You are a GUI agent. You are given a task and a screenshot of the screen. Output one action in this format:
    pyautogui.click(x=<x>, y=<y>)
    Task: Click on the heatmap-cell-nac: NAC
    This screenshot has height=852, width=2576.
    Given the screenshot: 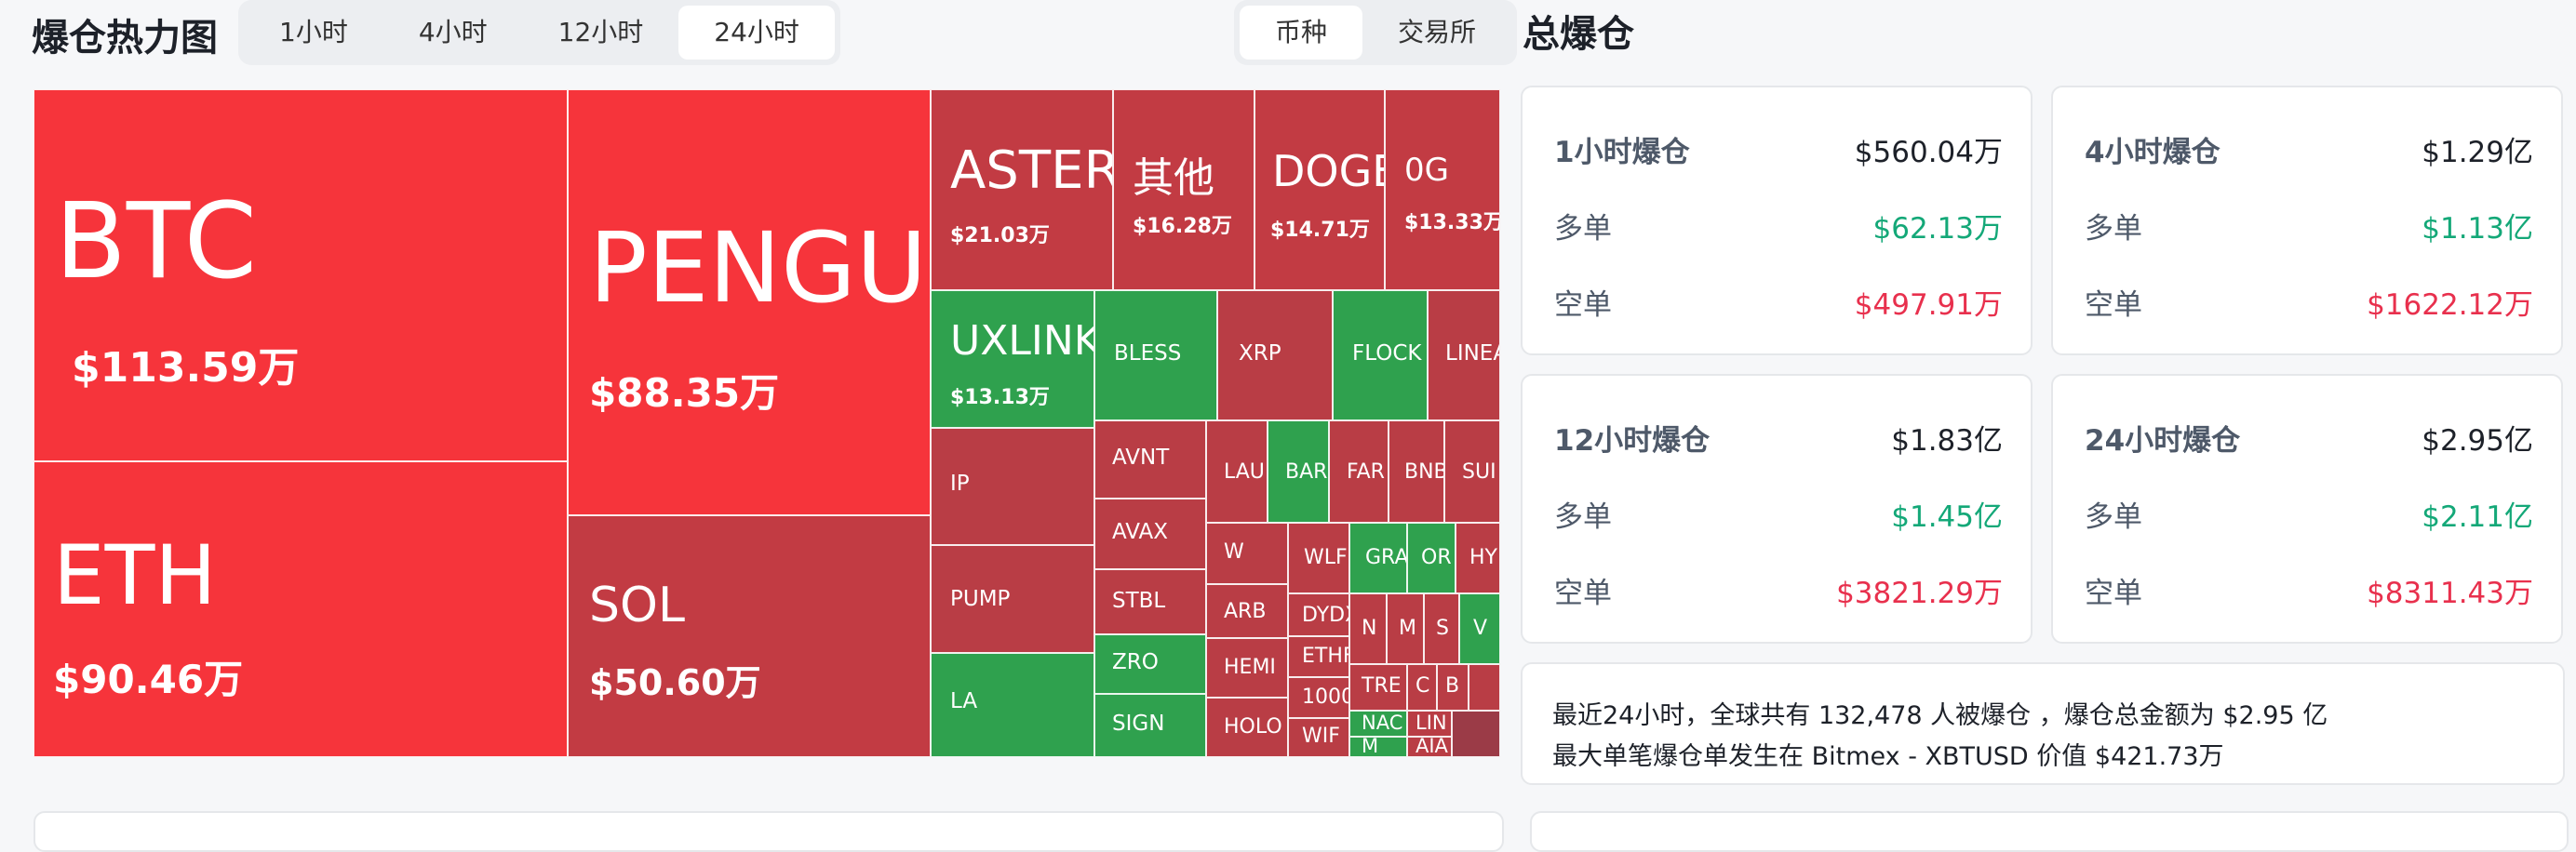 What is the action you would take?
    pyautogui.click(x=1378, y=724)
    